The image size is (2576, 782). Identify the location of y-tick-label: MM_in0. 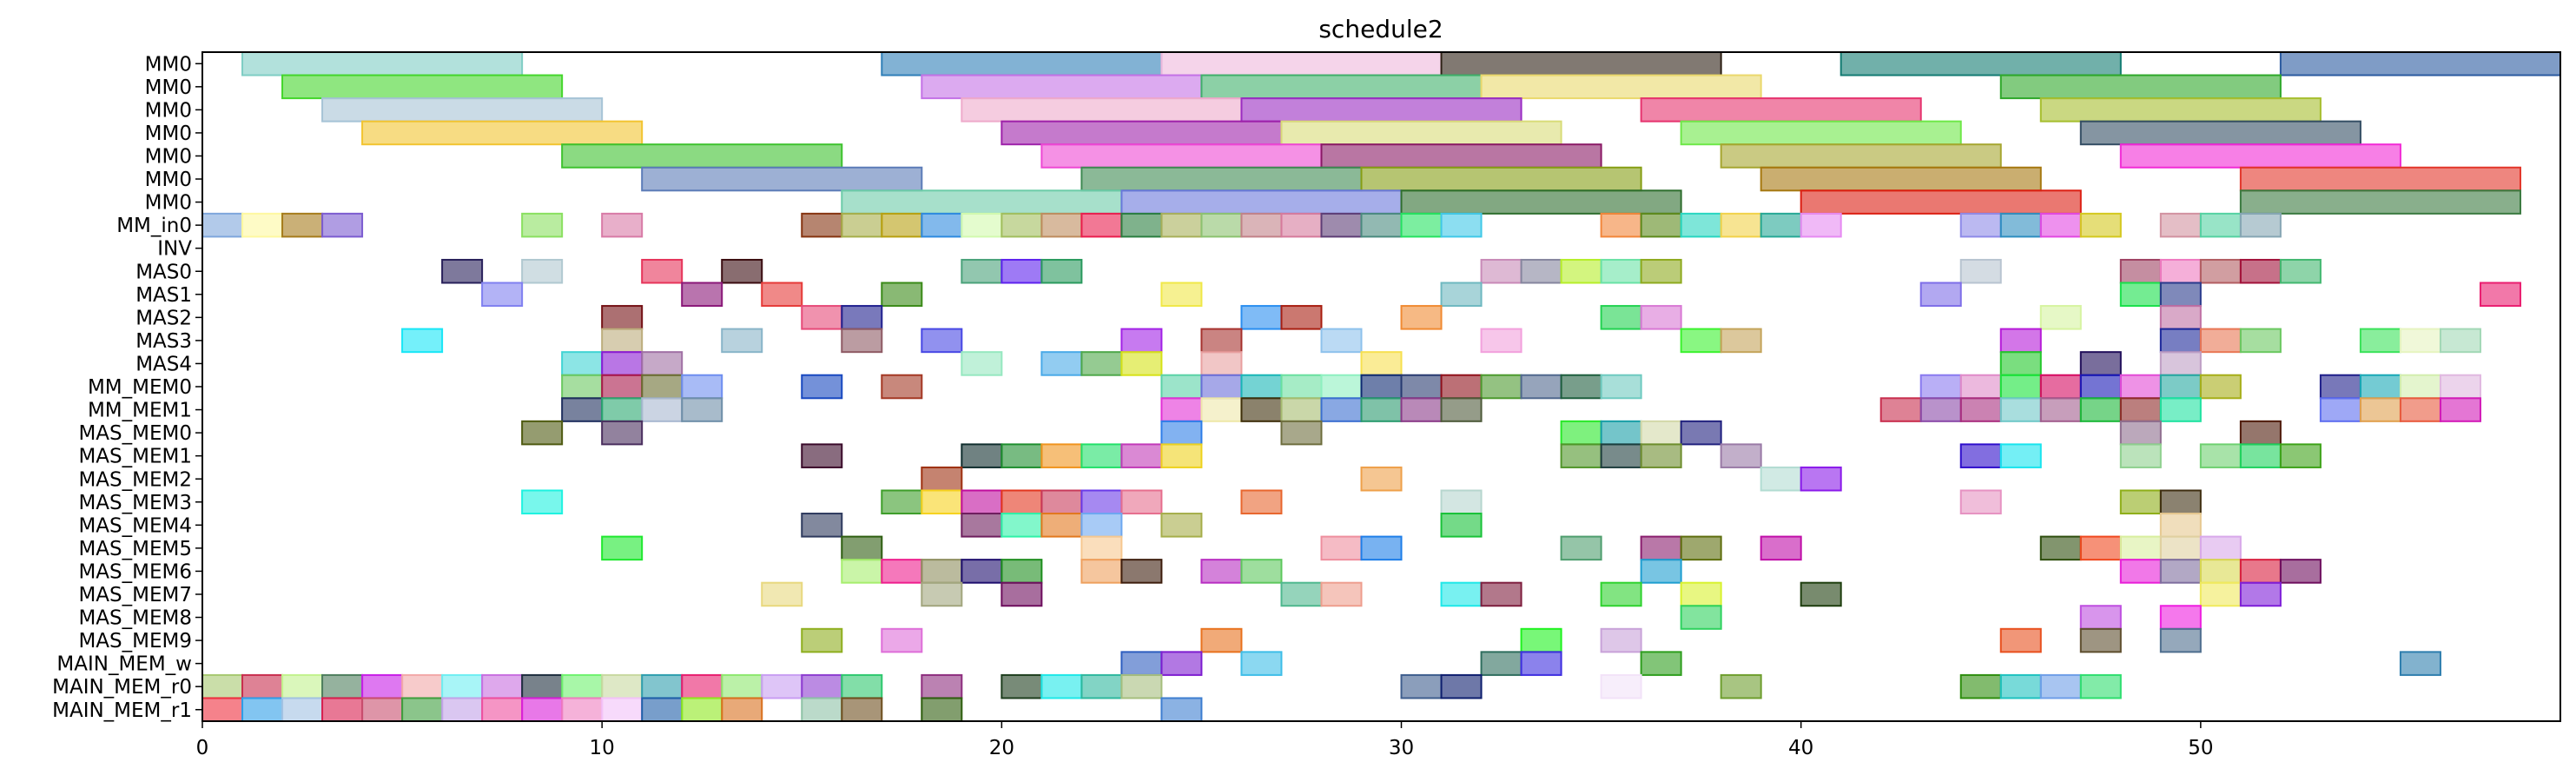
(154, 226).